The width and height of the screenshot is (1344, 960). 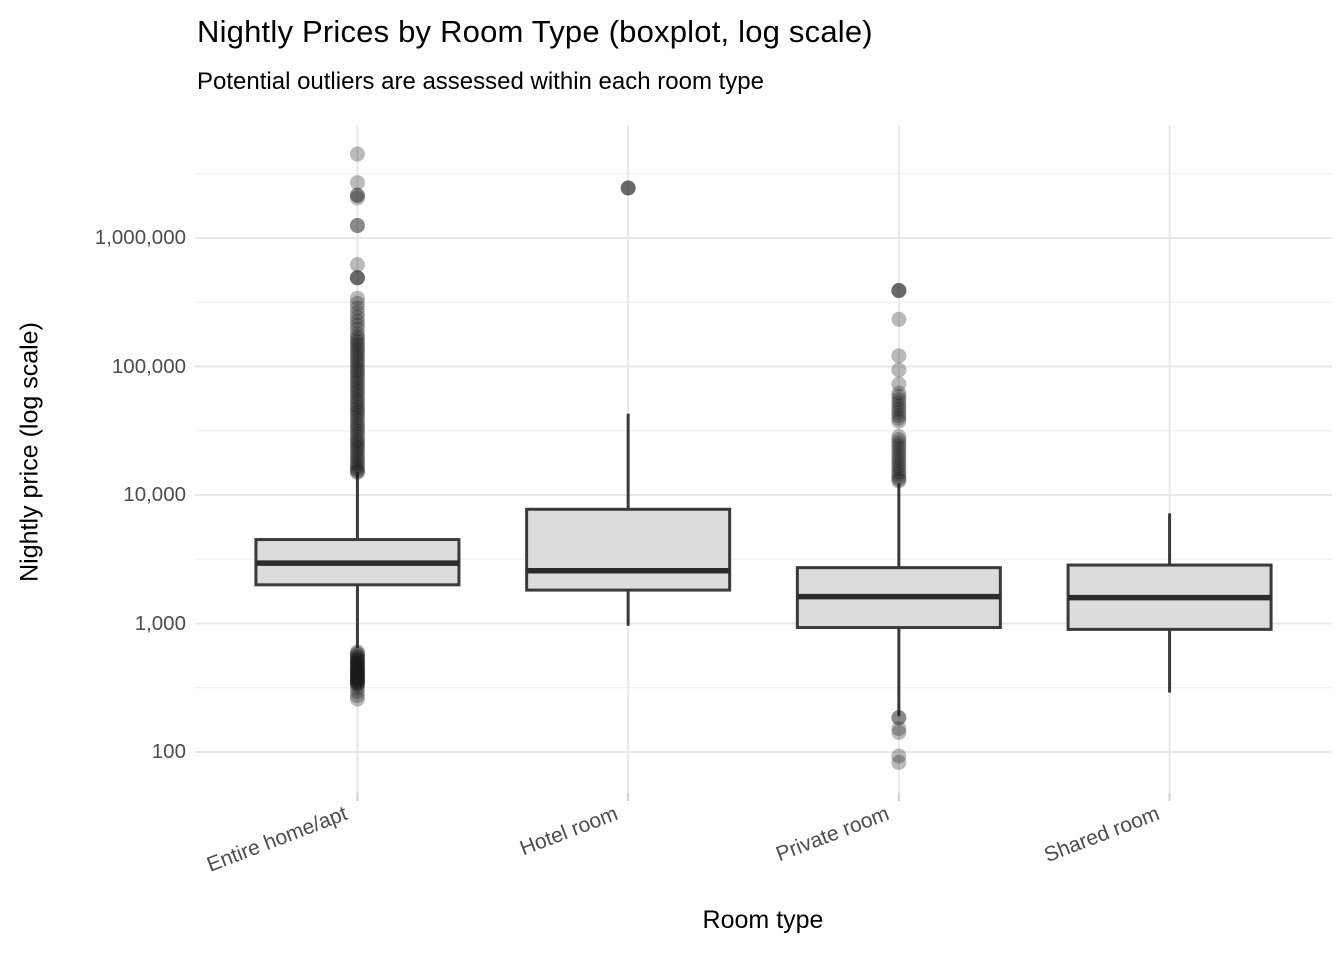 I want to click on boxplot-hotel-room, so click(x=628, y=403).